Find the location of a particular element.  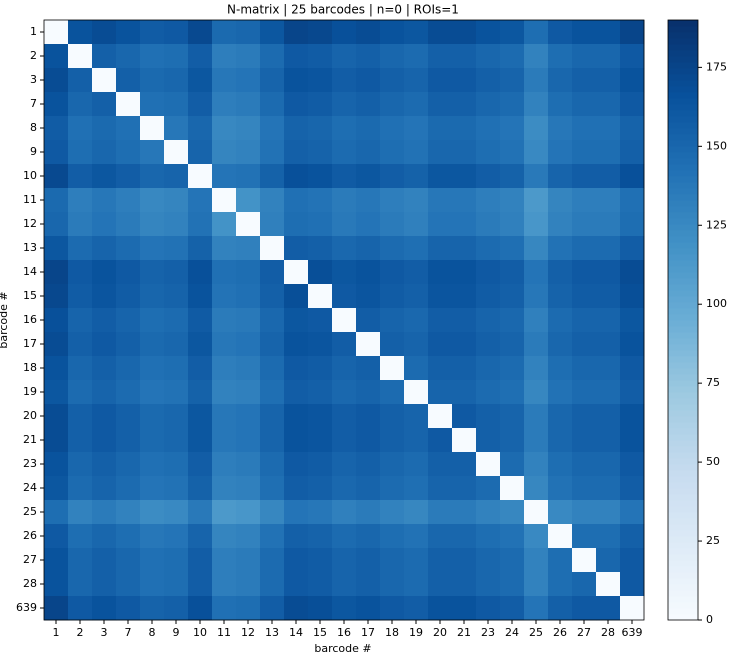

x-tick-label: 26 is located at coordinates (560, 632).